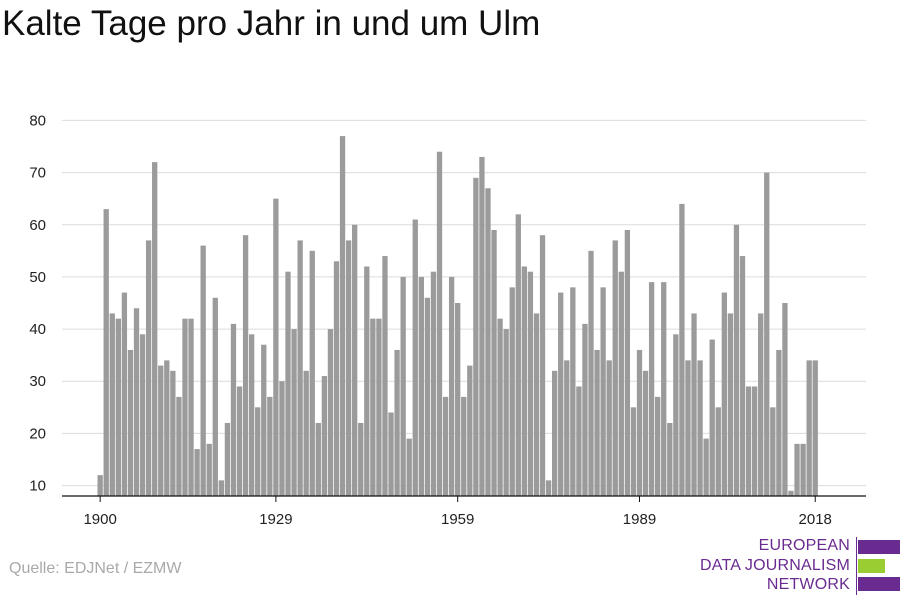 This screenshot has height=600, width=900. What do you see at coordinates (706, 467) in the screenshot?
I see `bar-2000` at bounding box center [706, 467].